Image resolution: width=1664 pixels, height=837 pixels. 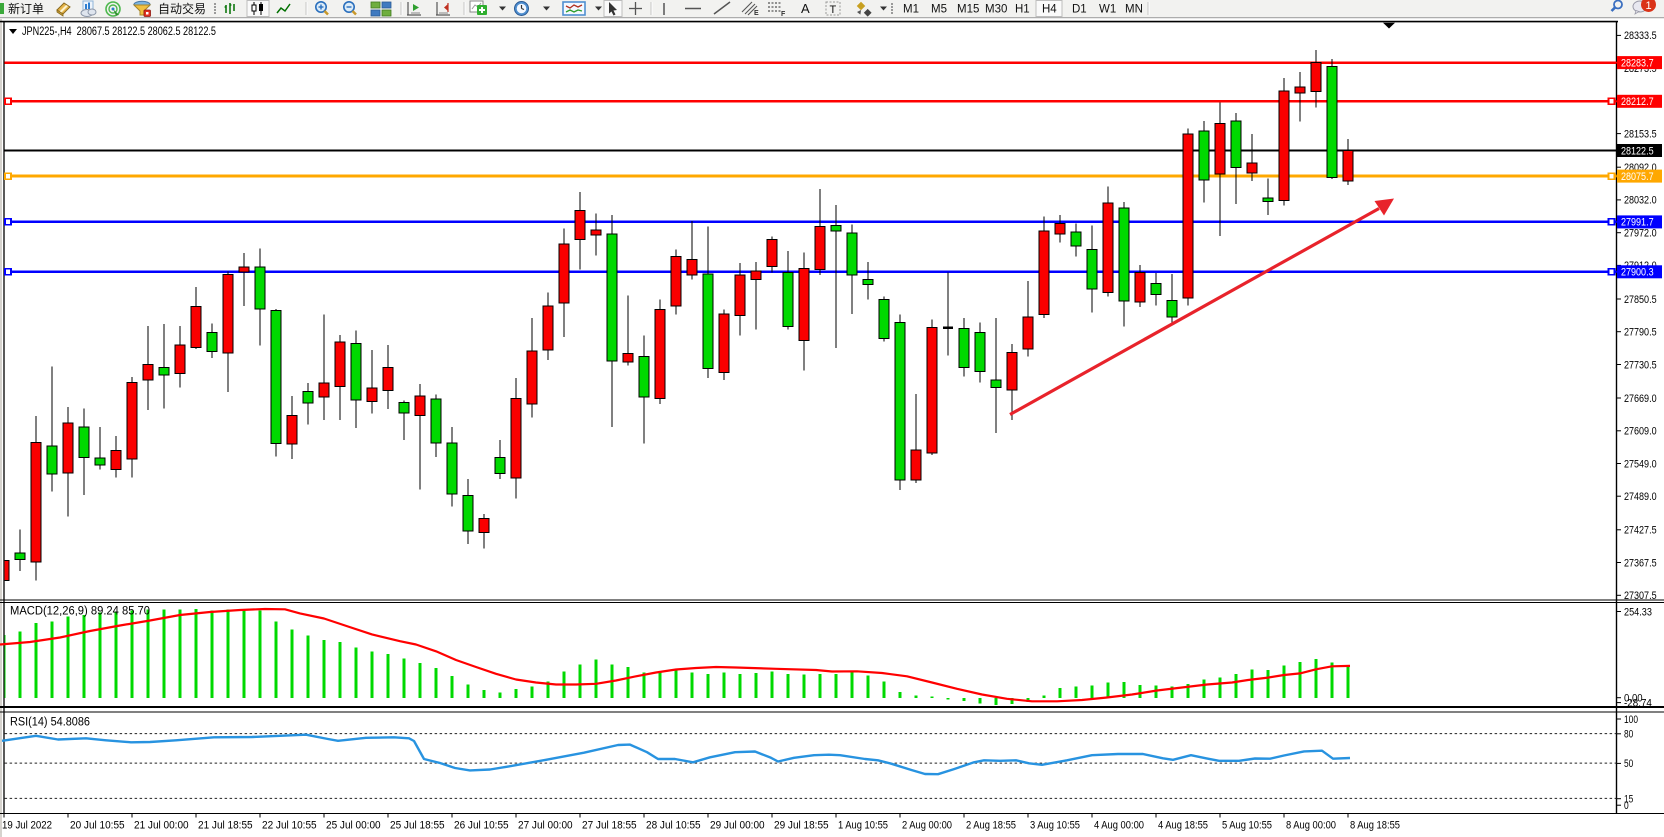 What do you see at coordinates (225, 826) in the screenshot?
I see `svg-text: 21 Jul 18:55` at bounding box center [225, 826].